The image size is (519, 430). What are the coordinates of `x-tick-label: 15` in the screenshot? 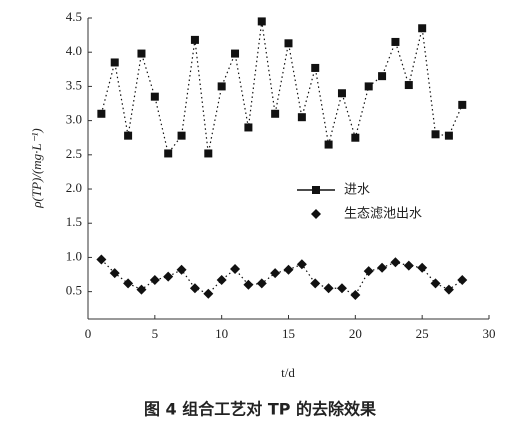 It's located at (288, 333).